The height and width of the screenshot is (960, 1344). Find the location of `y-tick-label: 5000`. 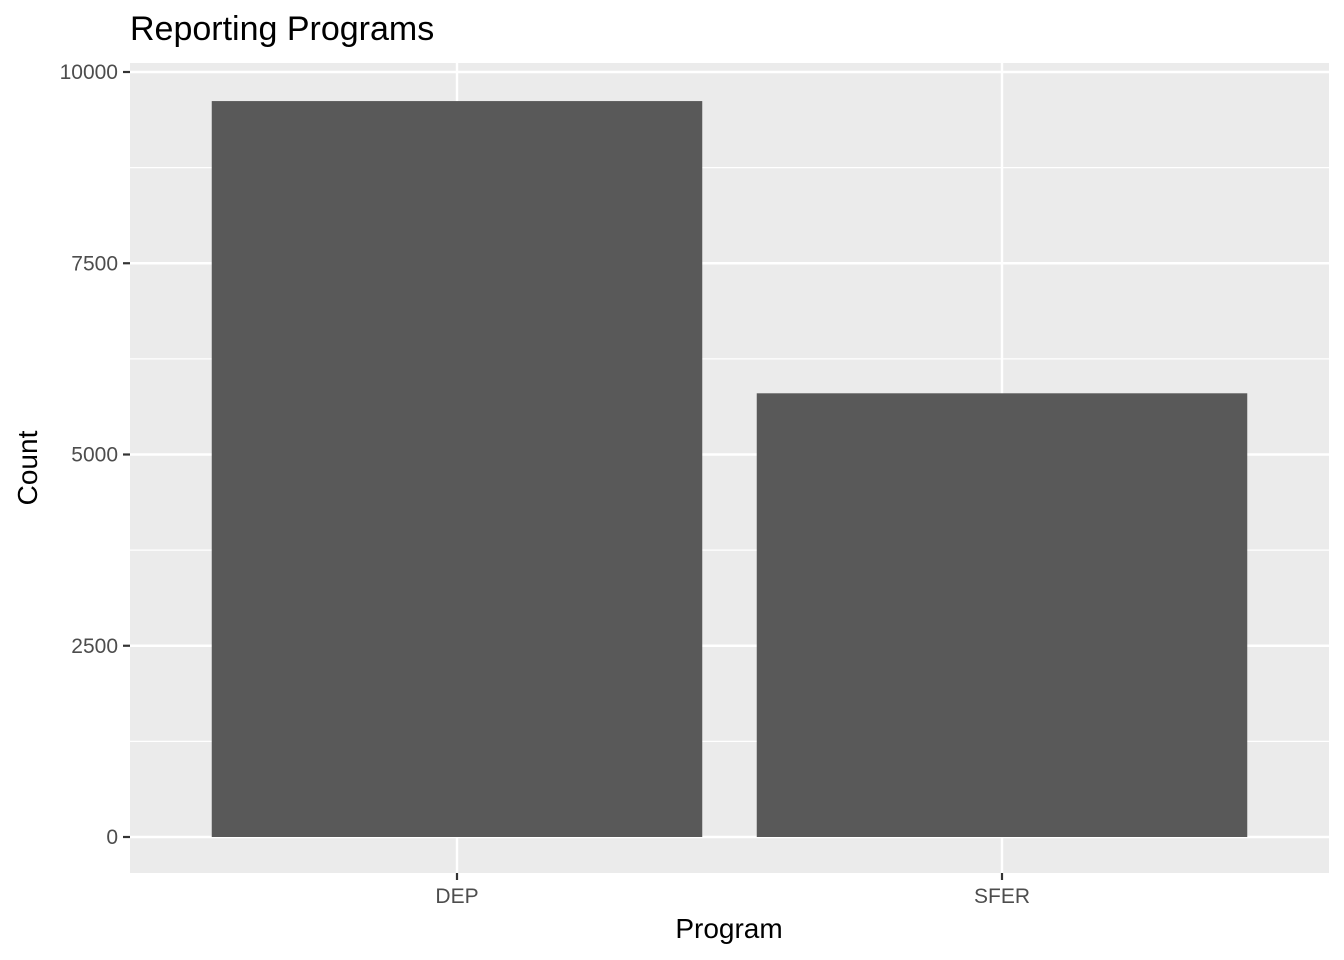

y-tick-label: 5000 is located at coordinates (94, 455).